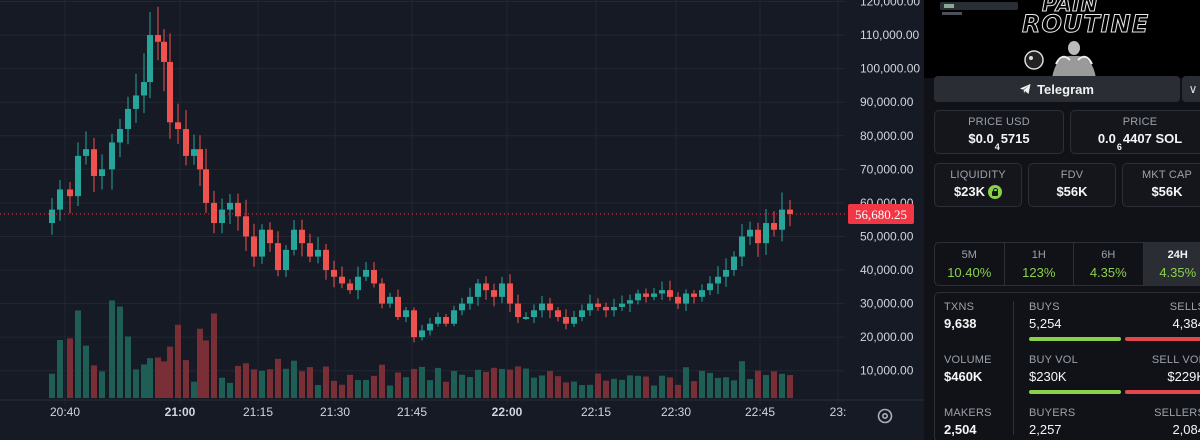 The image size is (1200, 440). What do you see at coordinates (1060, 59) in the screenshot?
I see `muscle-figure-icon` at bounding box center [1060, 59].